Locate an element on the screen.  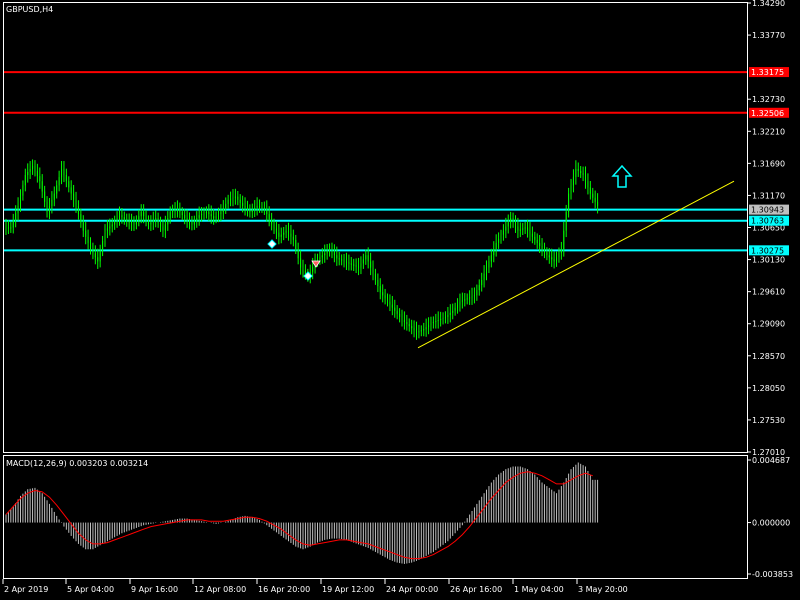
time-tick-label: 24 Apr 00:00 is located at coordinates (412, 589).